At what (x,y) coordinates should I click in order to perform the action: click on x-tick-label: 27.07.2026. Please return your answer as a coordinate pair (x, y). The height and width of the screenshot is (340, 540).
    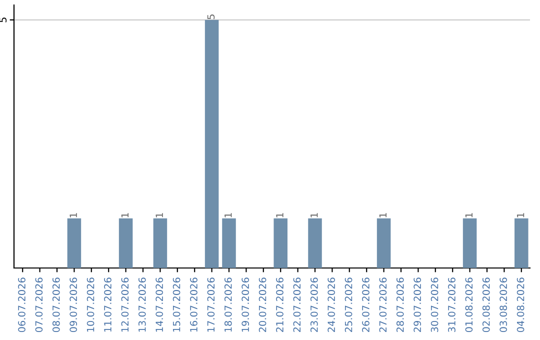
    Looking at the image, I should click on (383, 305).